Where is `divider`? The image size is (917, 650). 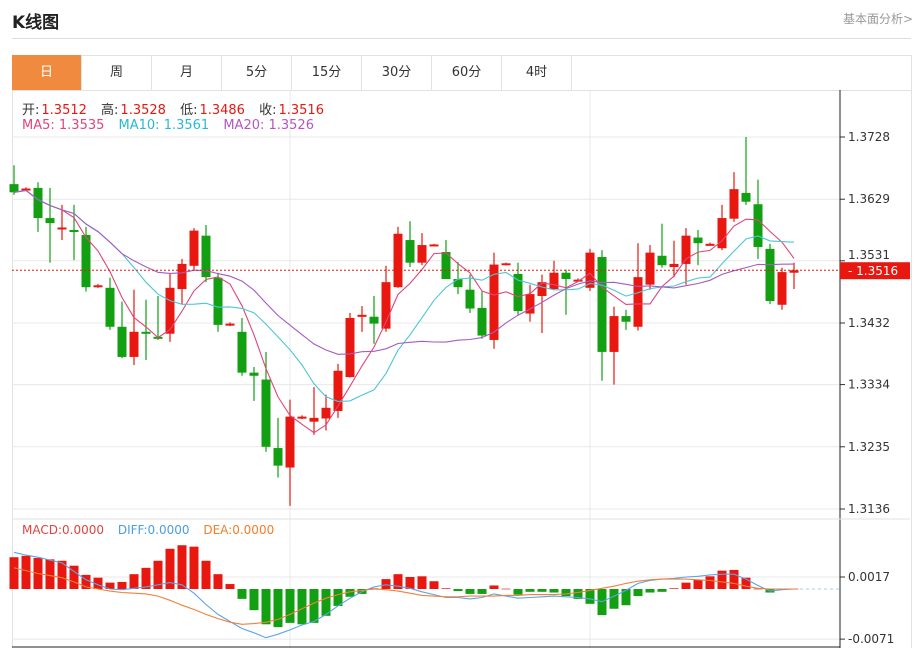
divider is located at coordinates (461, 38).